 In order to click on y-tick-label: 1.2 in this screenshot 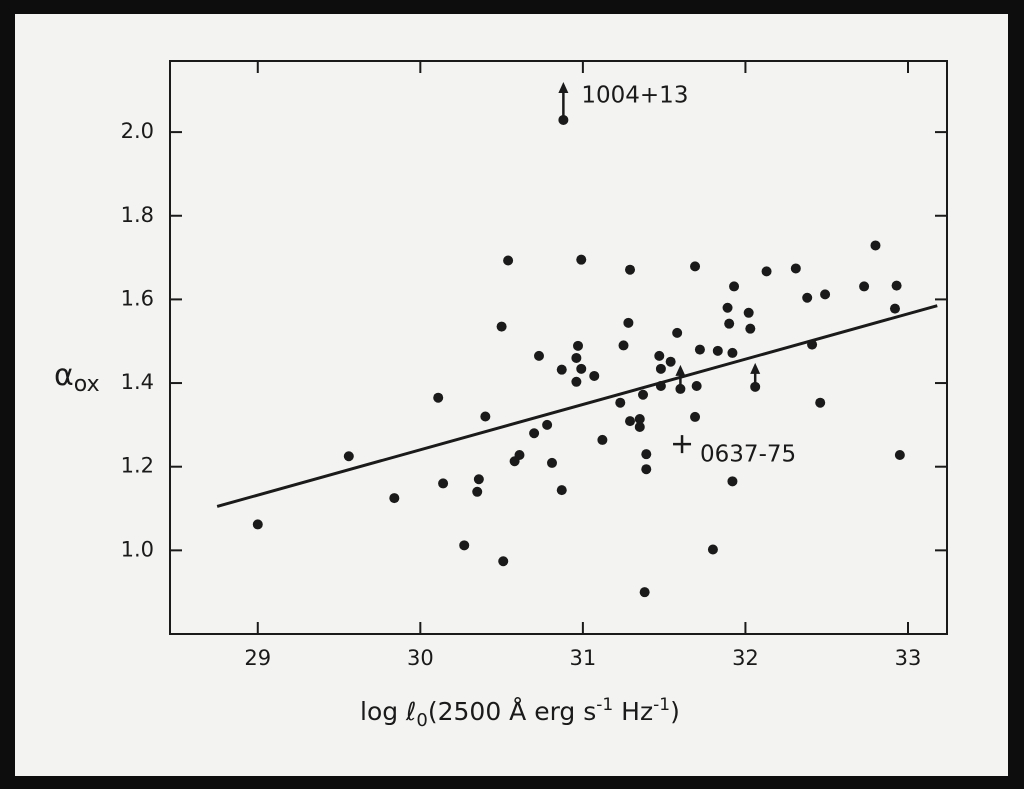, I will do `click(137, 466)`.